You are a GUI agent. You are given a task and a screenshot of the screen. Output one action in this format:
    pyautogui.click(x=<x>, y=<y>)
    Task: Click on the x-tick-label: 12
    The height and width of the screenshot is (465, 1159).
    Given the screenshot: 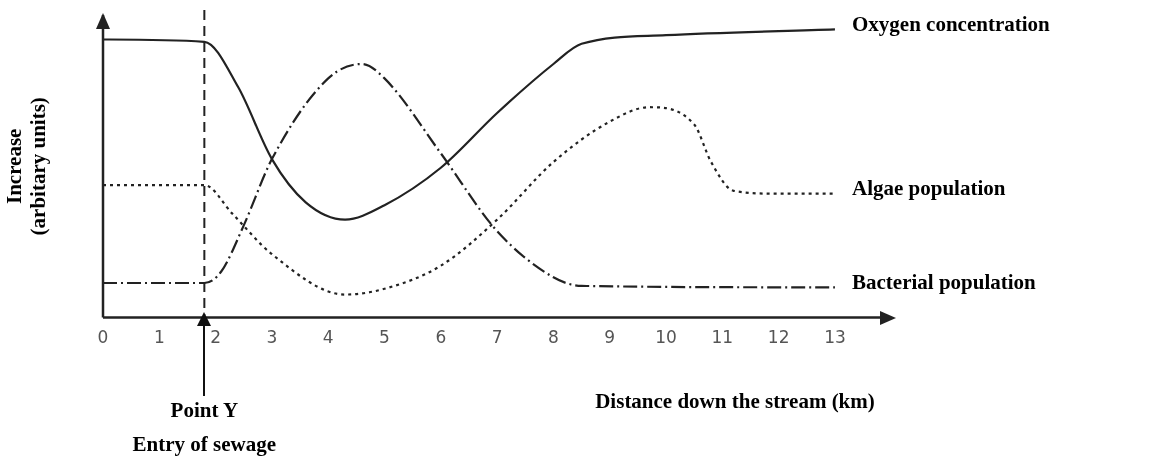 What is the action you would take?
    pyautogui.click(x=778, y=337)
    